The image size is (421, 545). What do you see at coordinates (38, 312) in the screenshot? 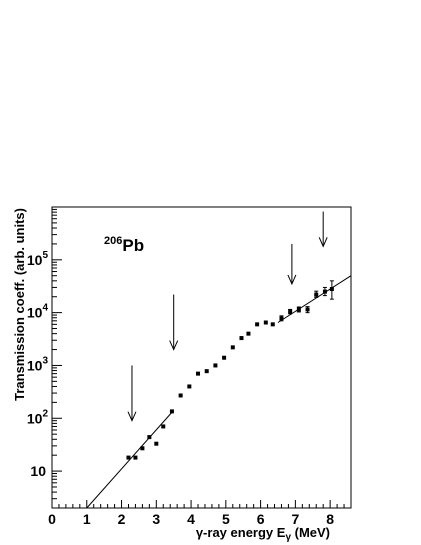
I see `y-tick-label: 10⁴` at bounding box center [38, 312].